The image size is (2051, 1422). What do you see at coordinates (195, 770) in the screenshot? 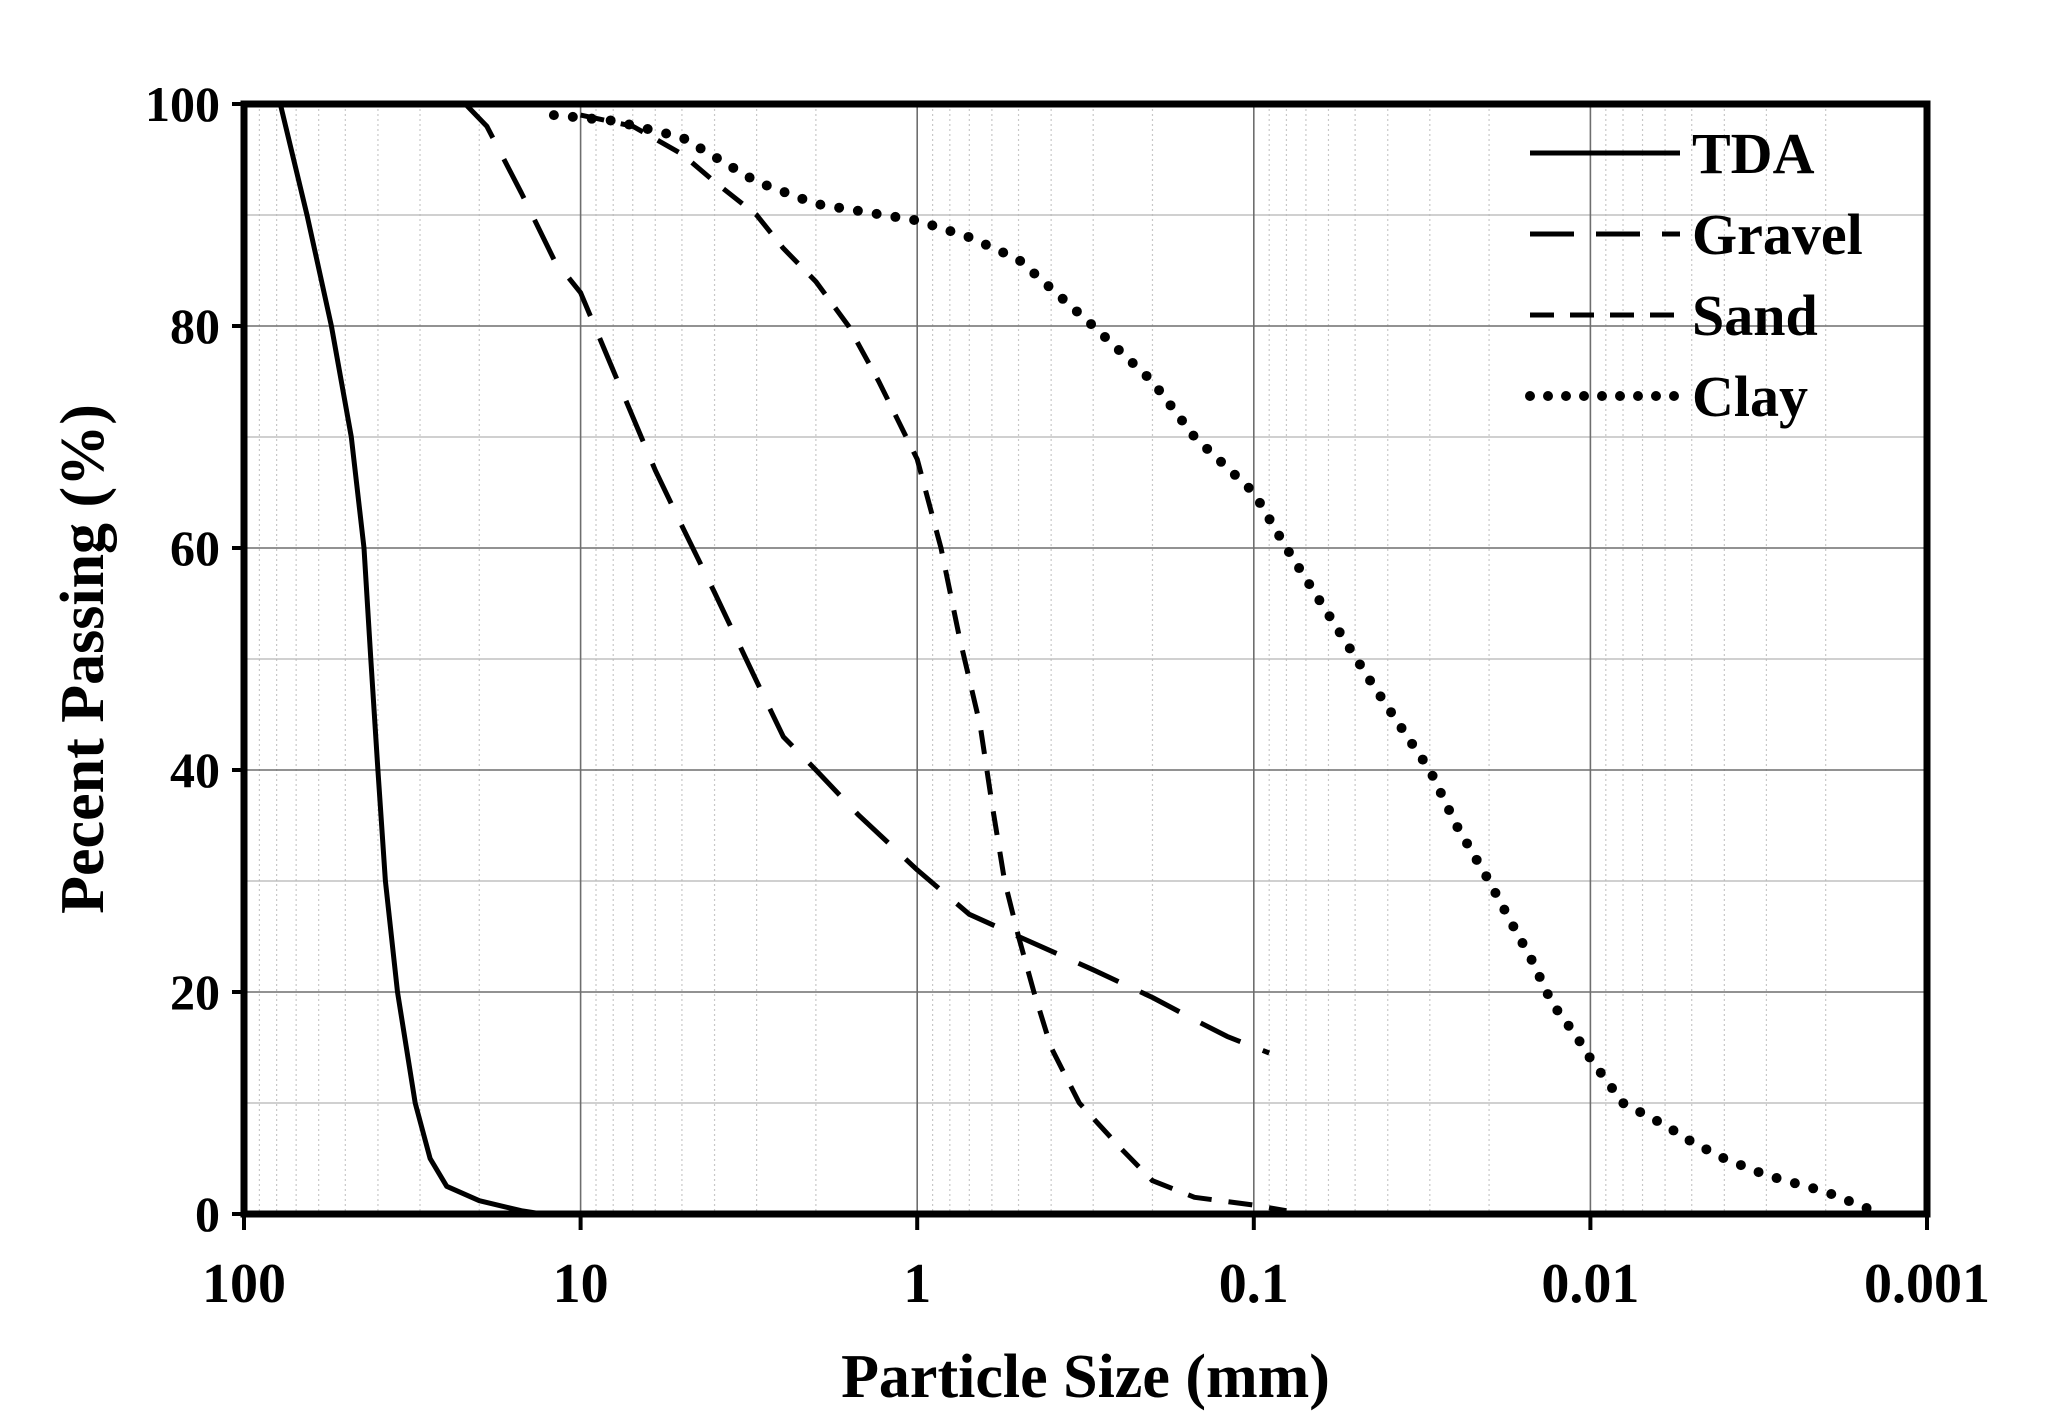
I see `y-tick-label: 40` at bounding box center [195, 770].